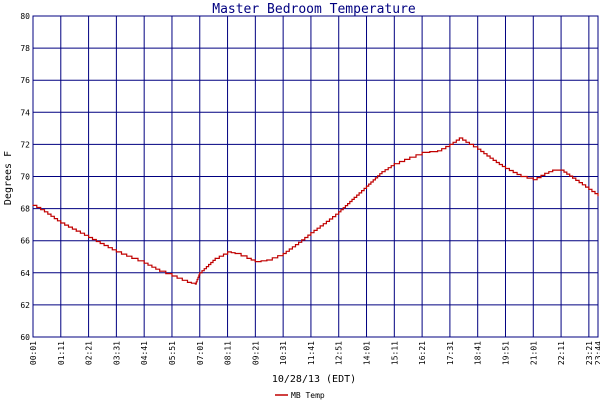  I want to click on y-axis-label: Degrees F, so click(8, 178).